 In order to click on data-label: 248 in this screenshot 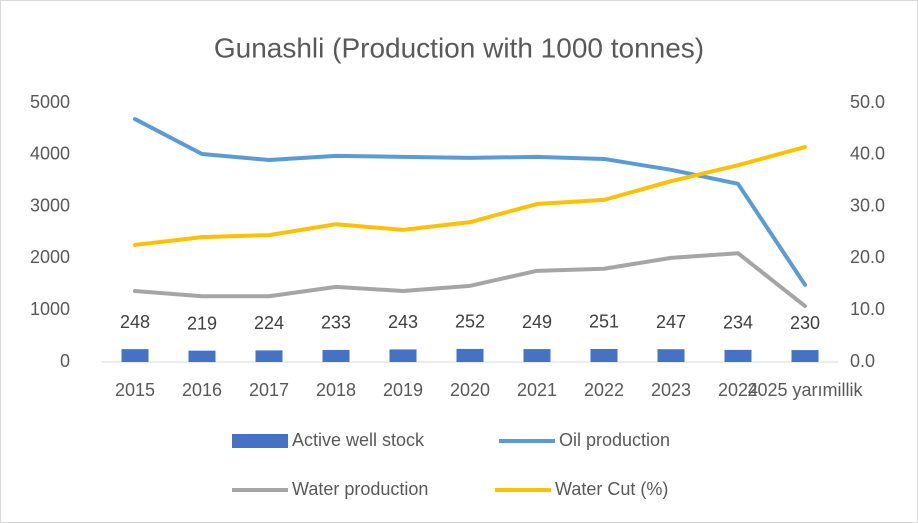, I will do `click(135, 322)`.